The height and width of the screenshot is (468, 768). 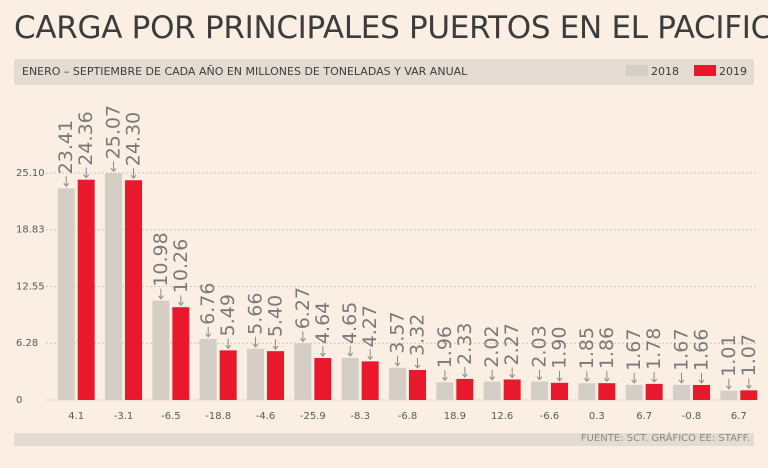 What do you see at coordinates (276, 316) in the screenshot?
I see `data-label: 5.40` at bounding box center [276, 316].